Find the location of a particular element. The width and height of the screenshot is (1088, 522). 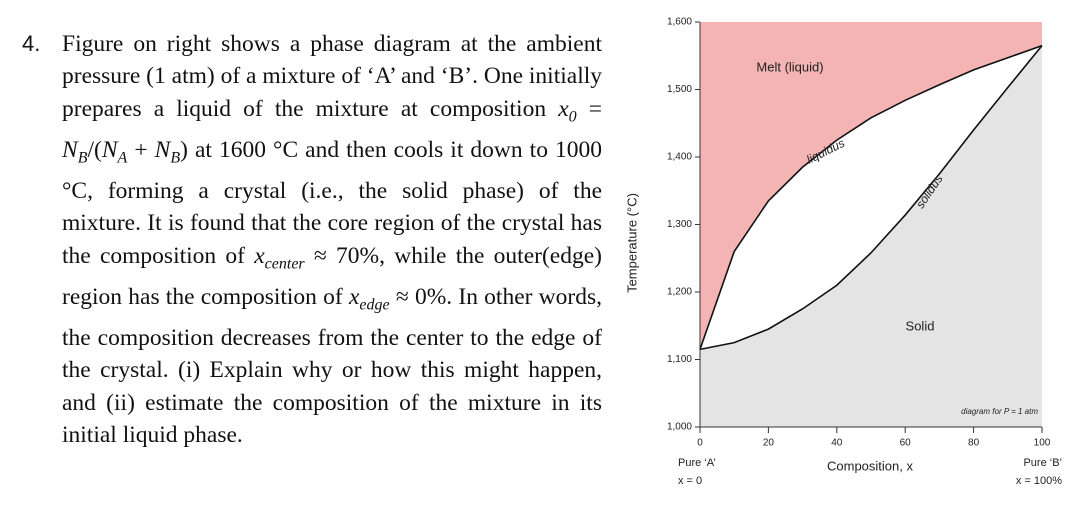

y-tick-label: 1,300 is located at coordinates (679, 224).